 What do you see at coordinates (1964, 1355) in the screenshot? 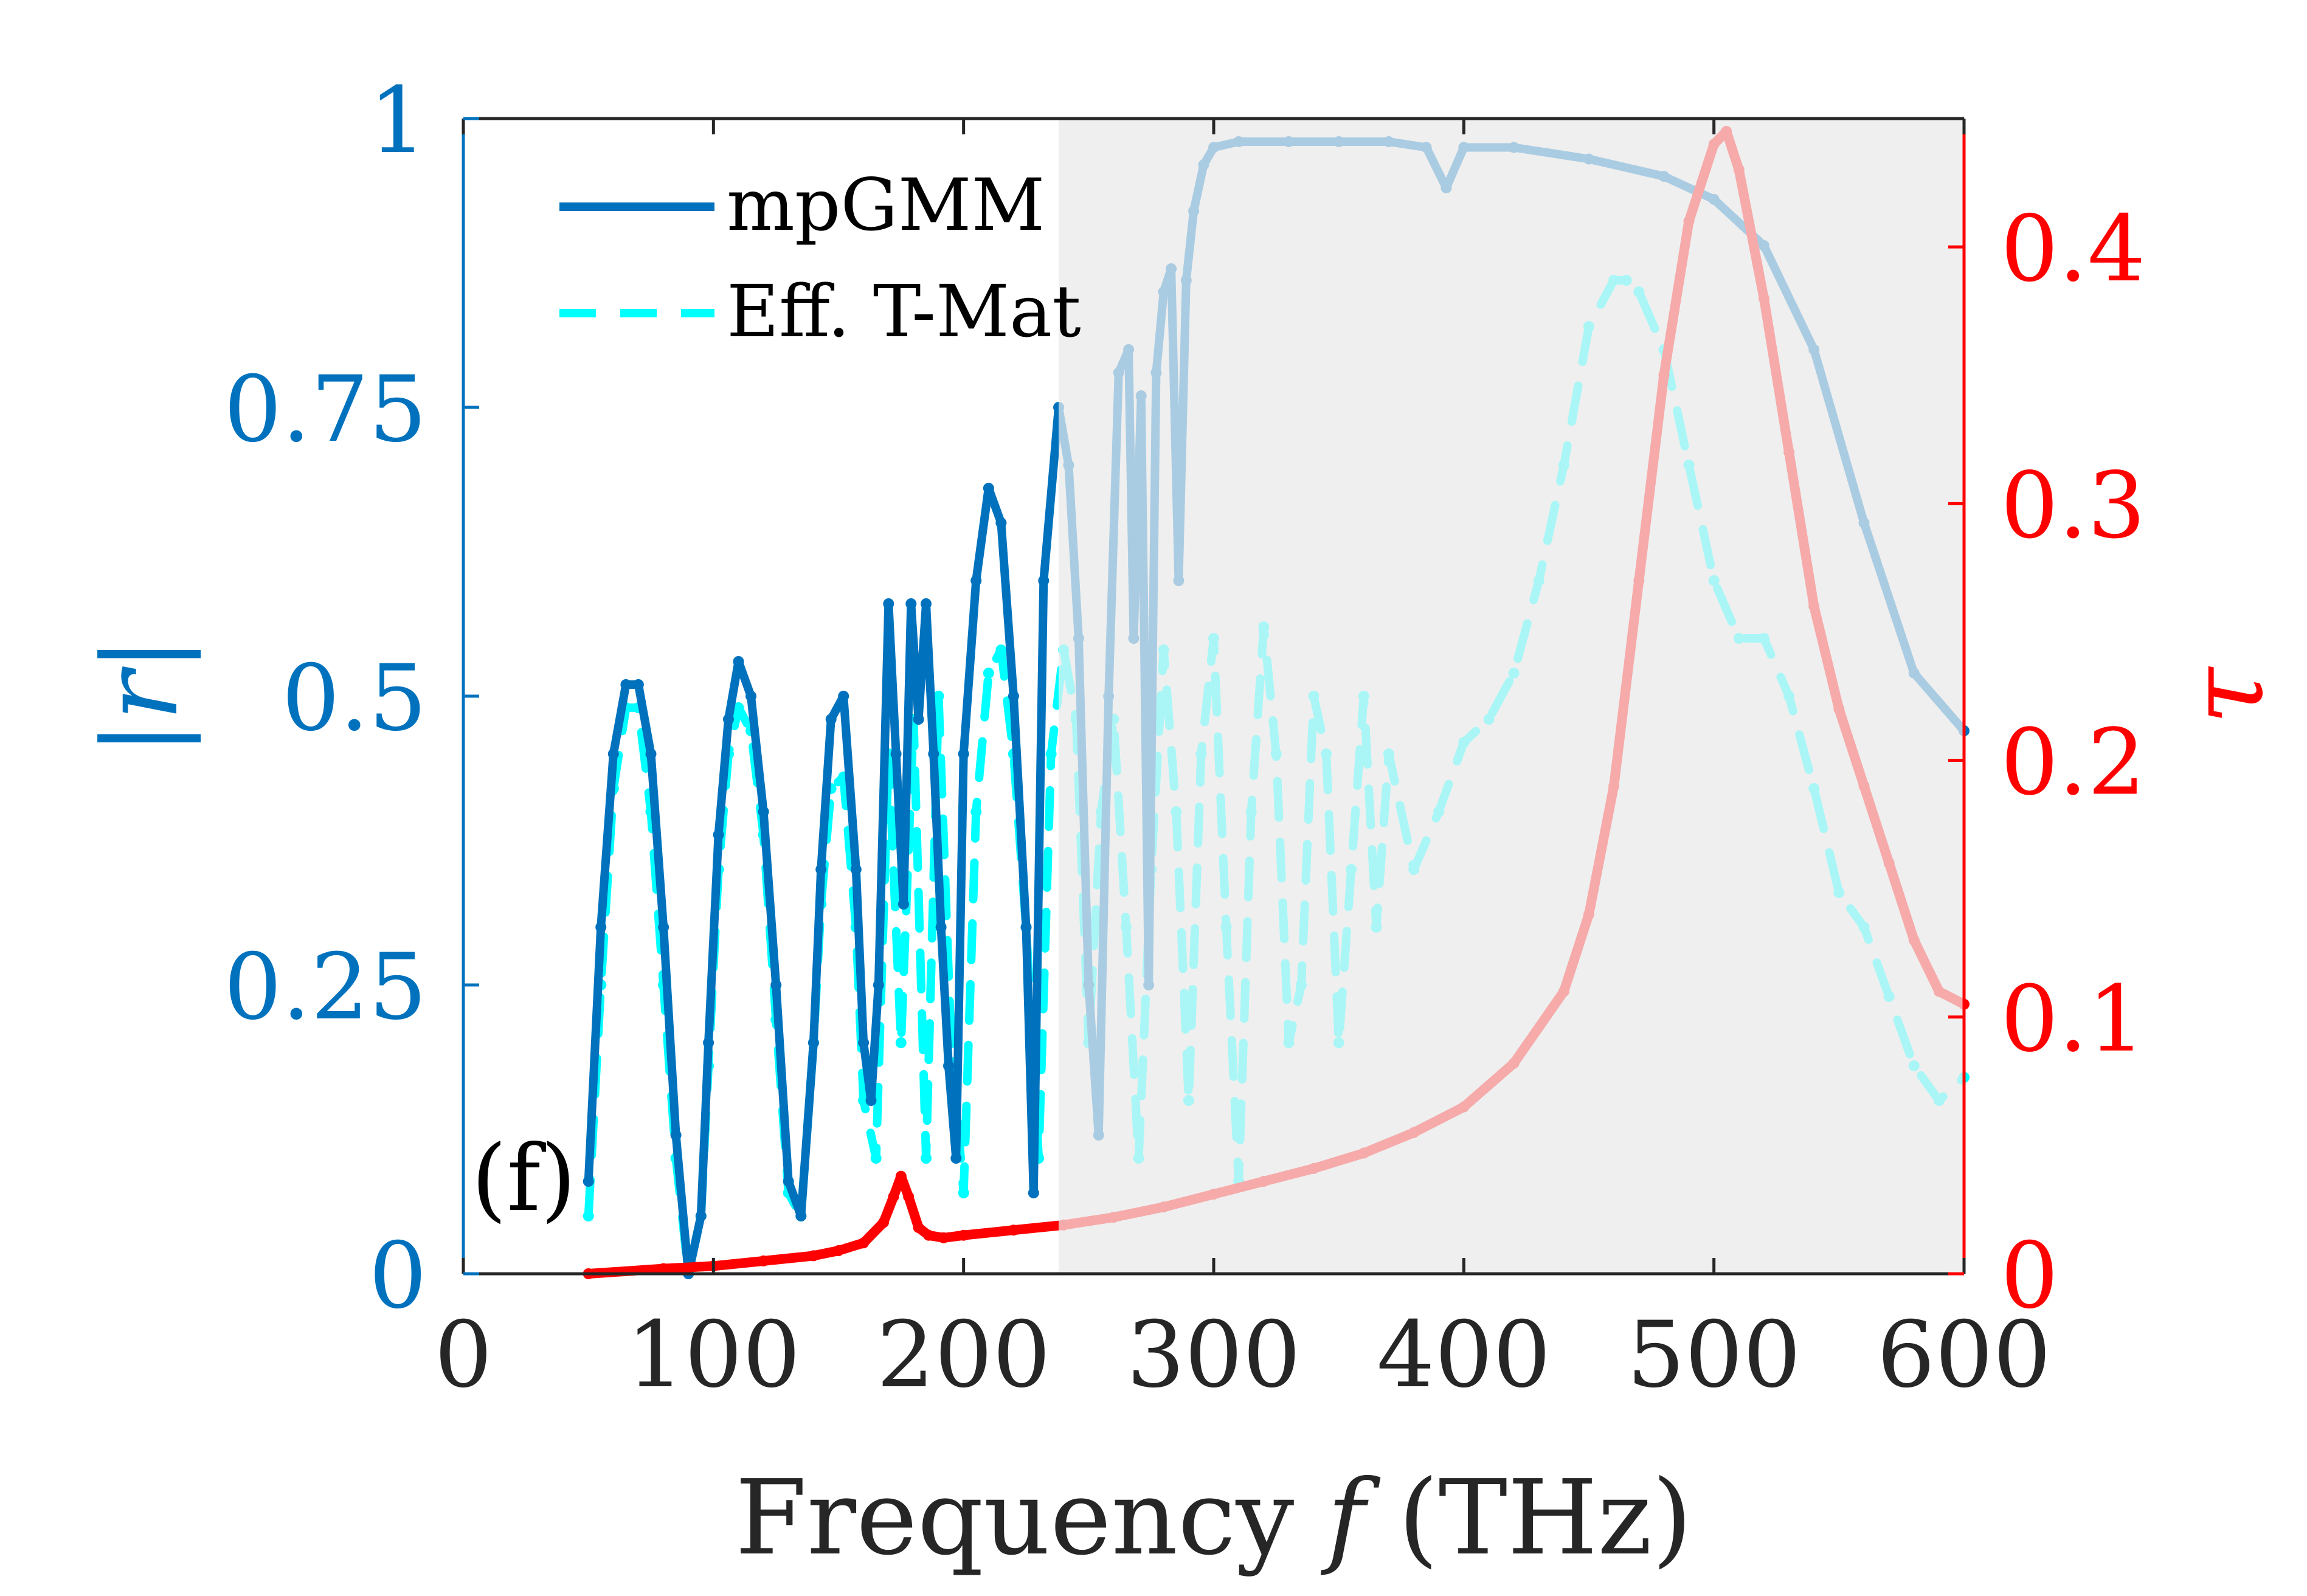
I see `x-tick-label: 600` at bounding box center [1964, 1355].